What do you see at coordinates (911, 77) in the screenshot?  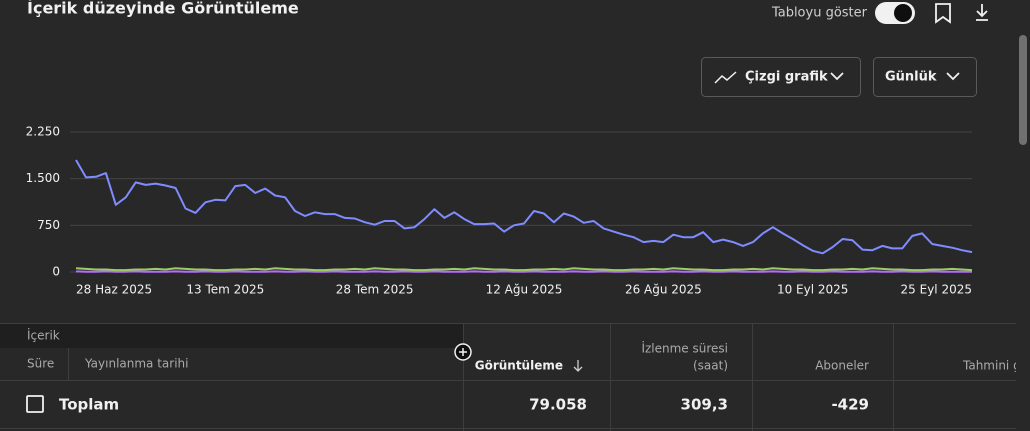 I see `period-label: Günlük` at bounding box center [911, 77].